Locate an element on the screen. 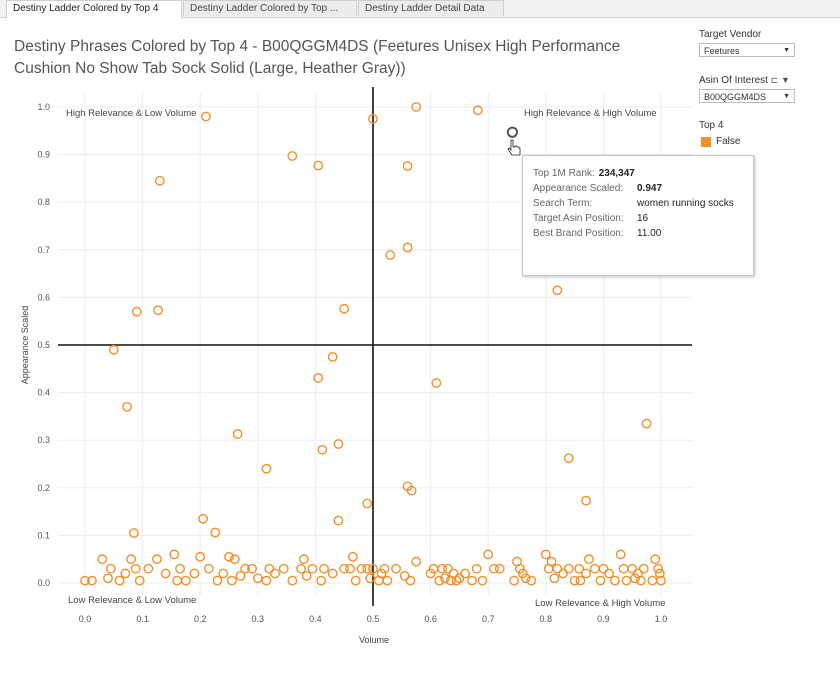 The width and height of the screenshot is (840, 676). target-vendor-dropdown: Feetures ▼ is located at coordinates (747, 50).